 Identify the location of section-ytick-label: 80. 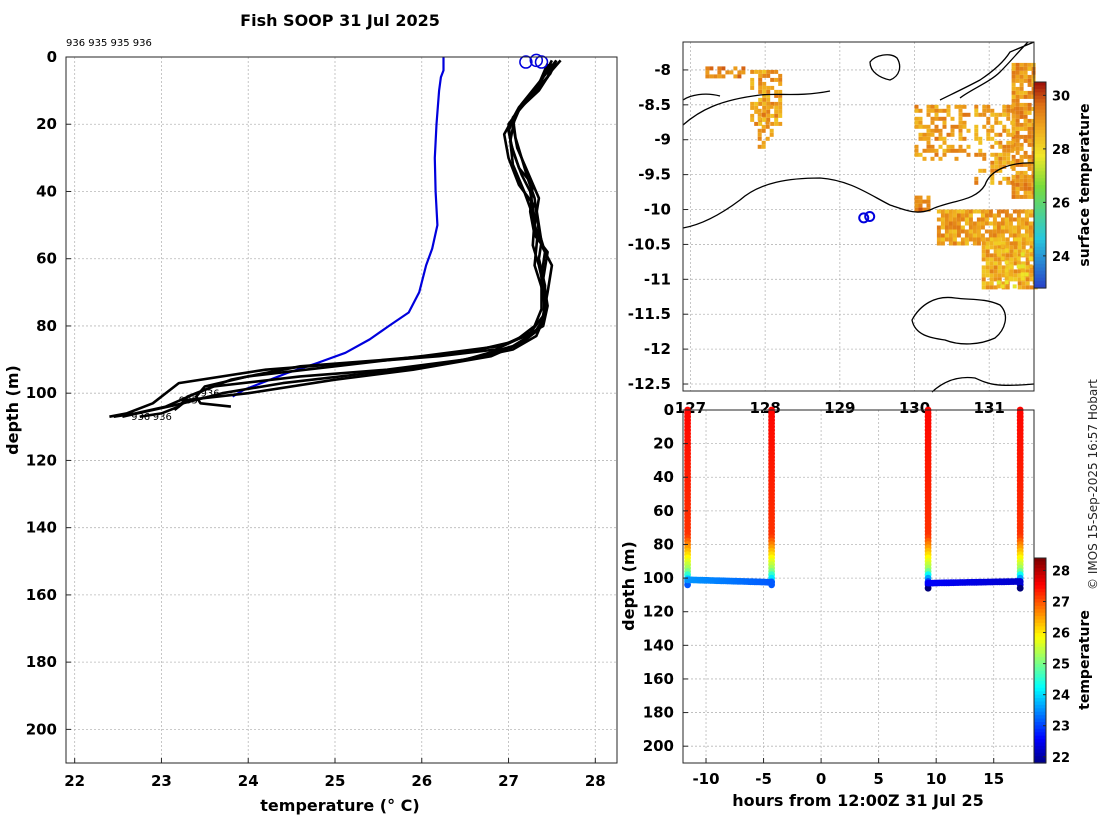
(663, 544).